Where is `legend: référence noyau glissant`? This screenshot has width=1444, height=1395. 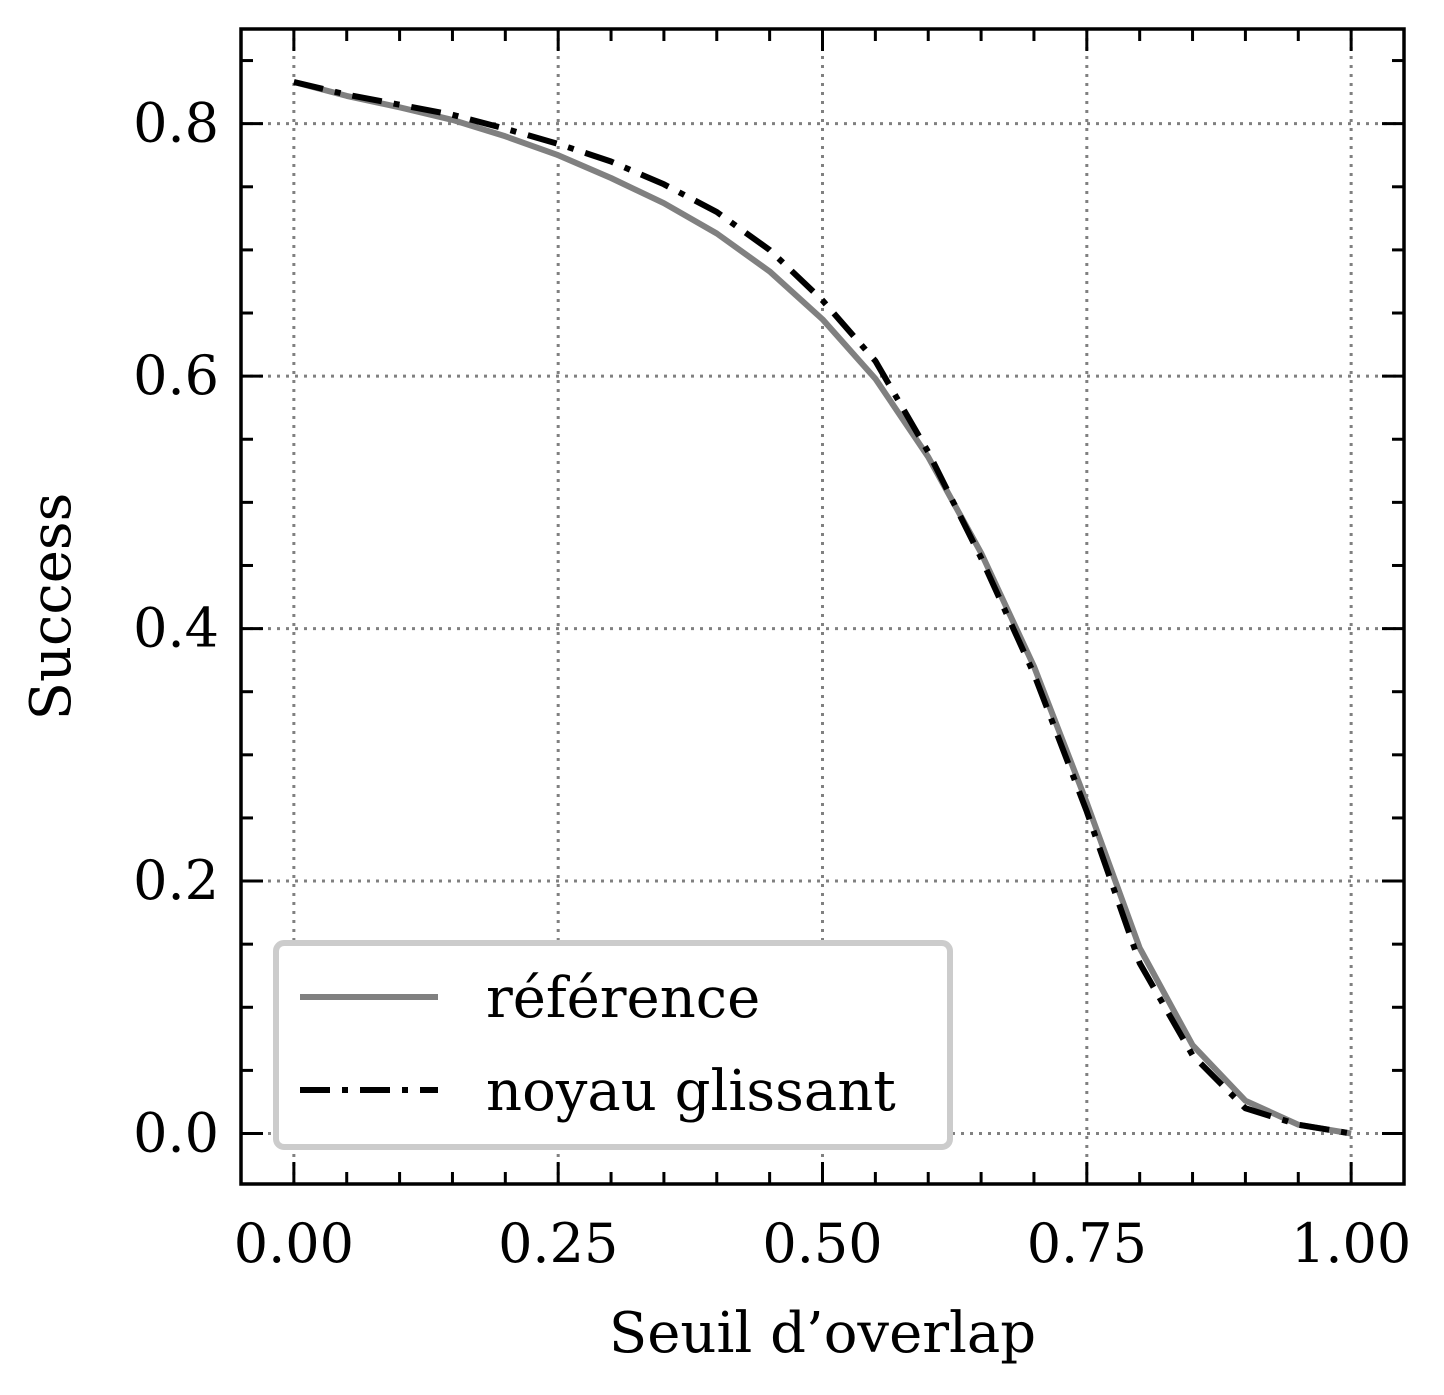 legend: référence noyau glissant is located at coordinates (613, 1045).